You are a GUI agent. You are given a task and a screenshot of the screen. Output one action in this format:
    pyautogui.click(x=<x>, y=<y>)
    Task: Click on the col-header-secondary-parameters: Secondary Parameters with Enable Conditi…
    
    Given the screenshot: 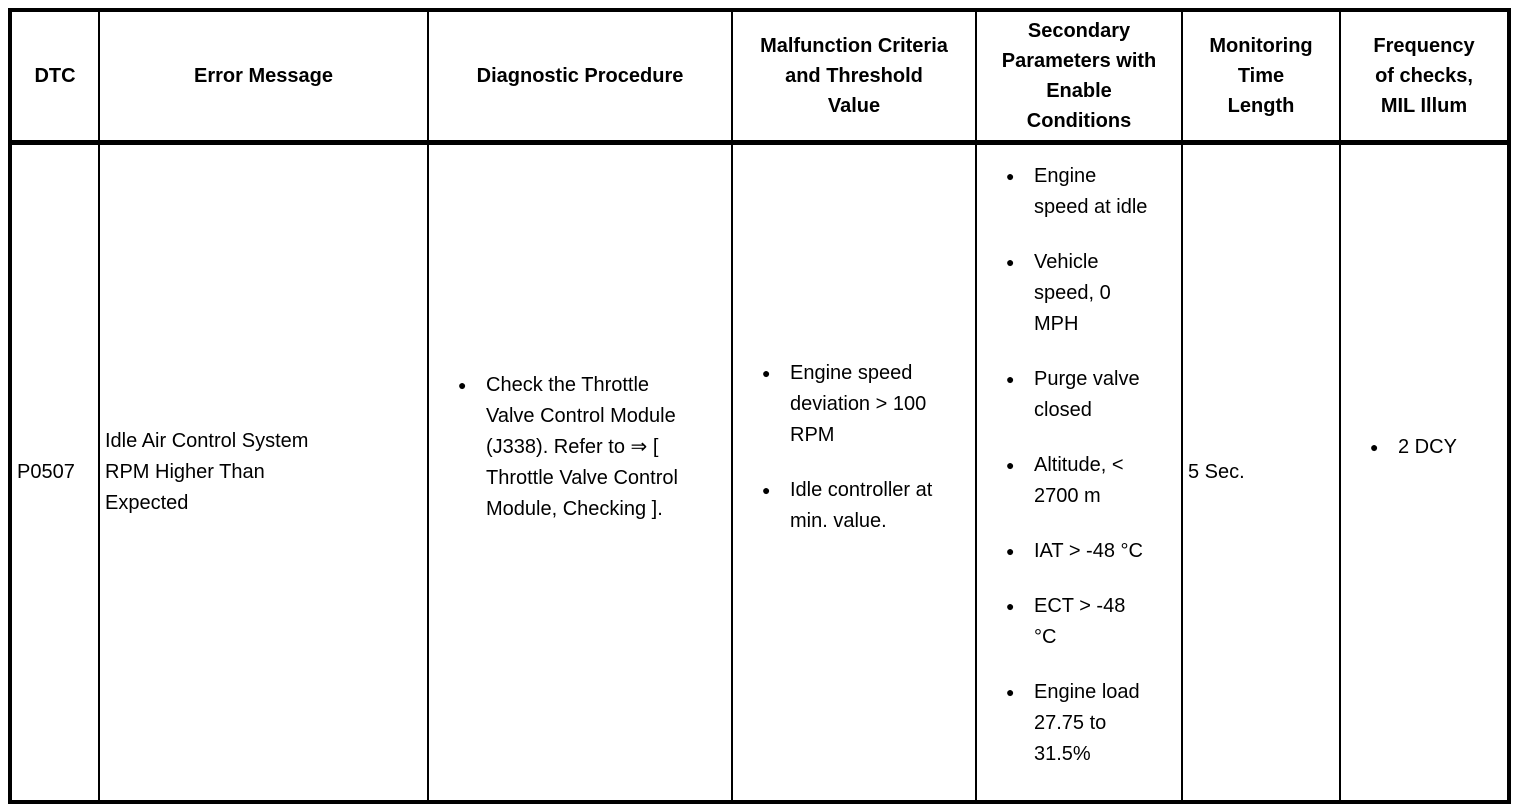 What is the action you would take?
    pyautogui.click(x=1079, y=77)
    